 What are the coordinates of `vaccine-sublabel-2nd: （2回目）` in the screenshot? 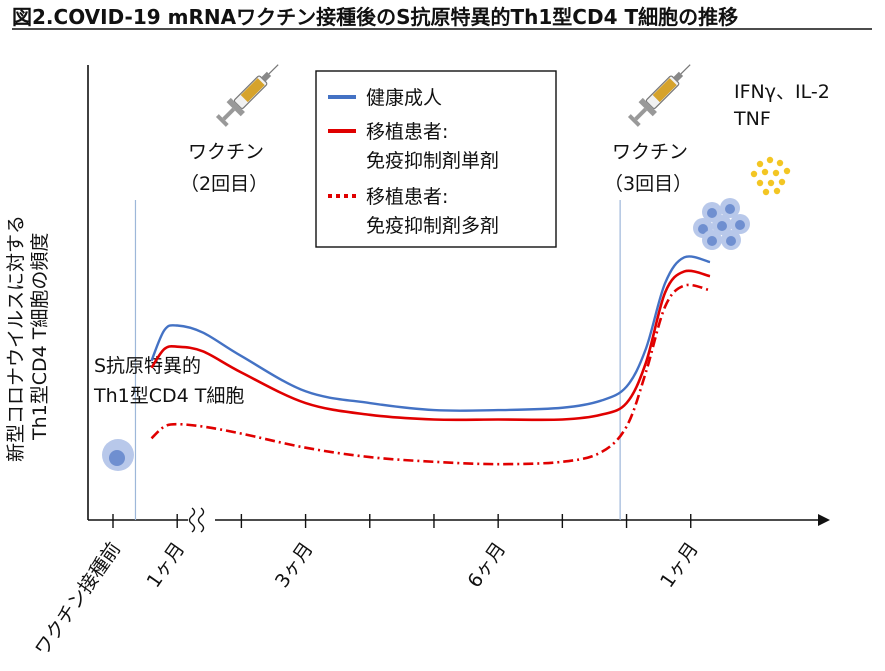 It's located at (224, 184).